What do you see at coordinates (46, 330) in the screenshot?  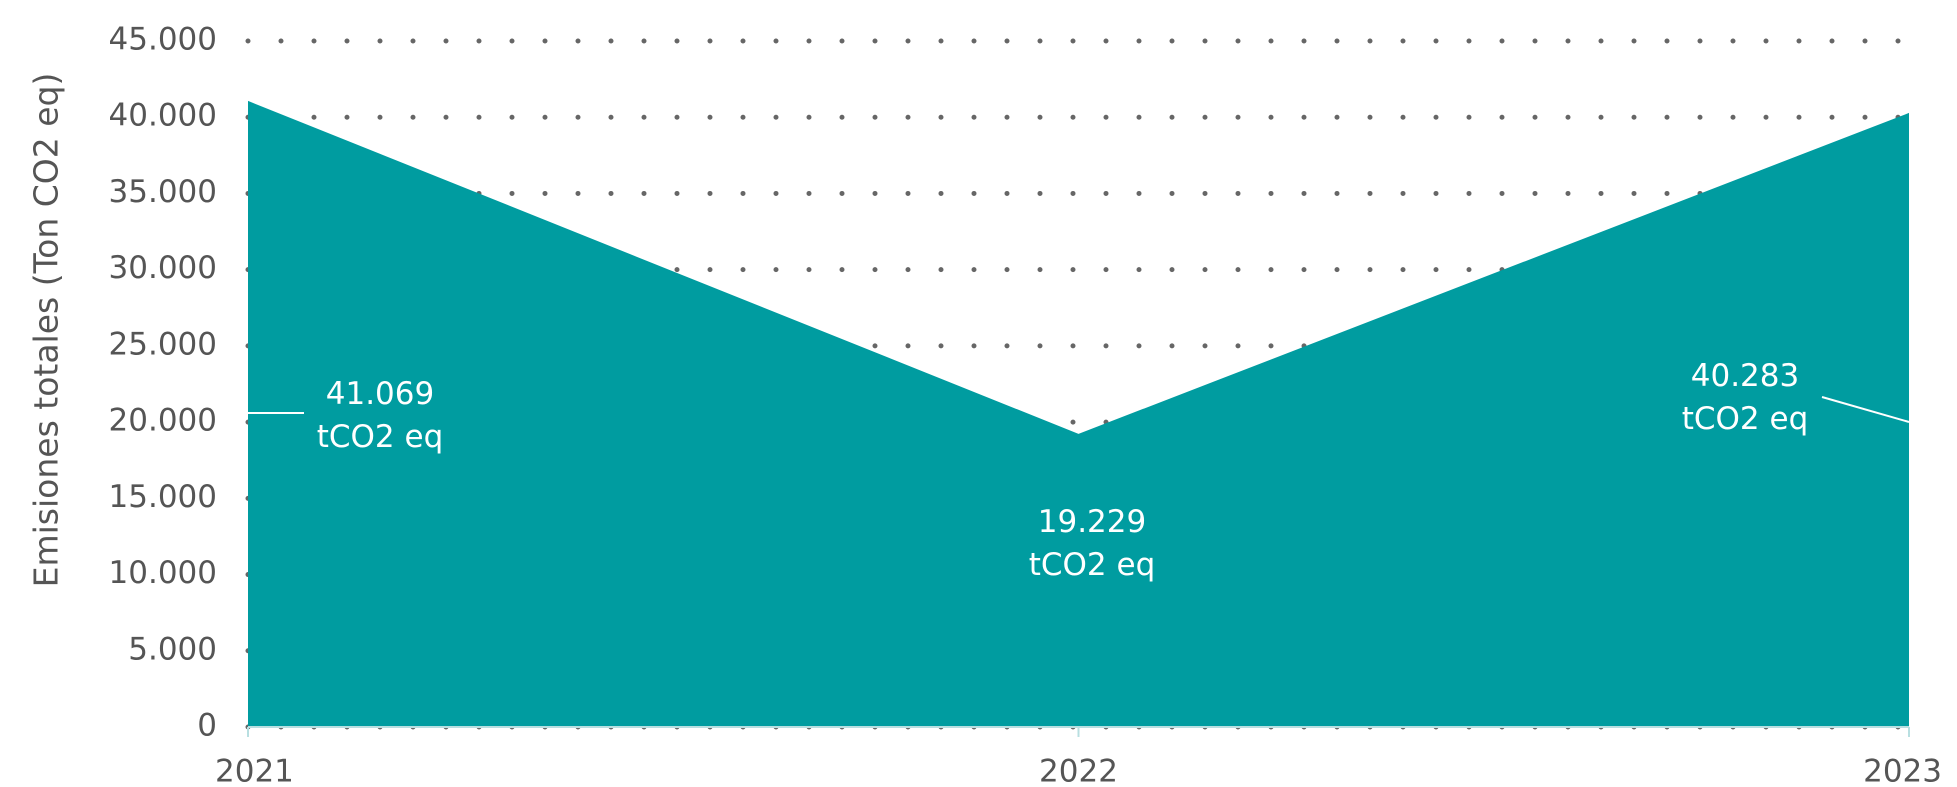 I see `y-axis-label: Emisiones totales (Ton CO2 eq)` at bounding box center [46, 330].